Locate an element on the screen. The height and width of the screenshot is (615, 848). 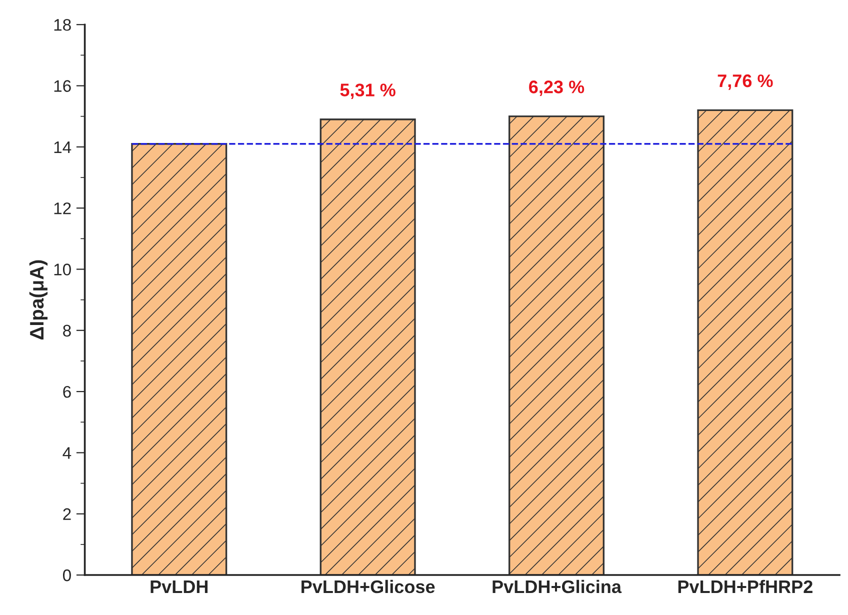
annotation: 7,76 % is located at coordinates (745, 82).